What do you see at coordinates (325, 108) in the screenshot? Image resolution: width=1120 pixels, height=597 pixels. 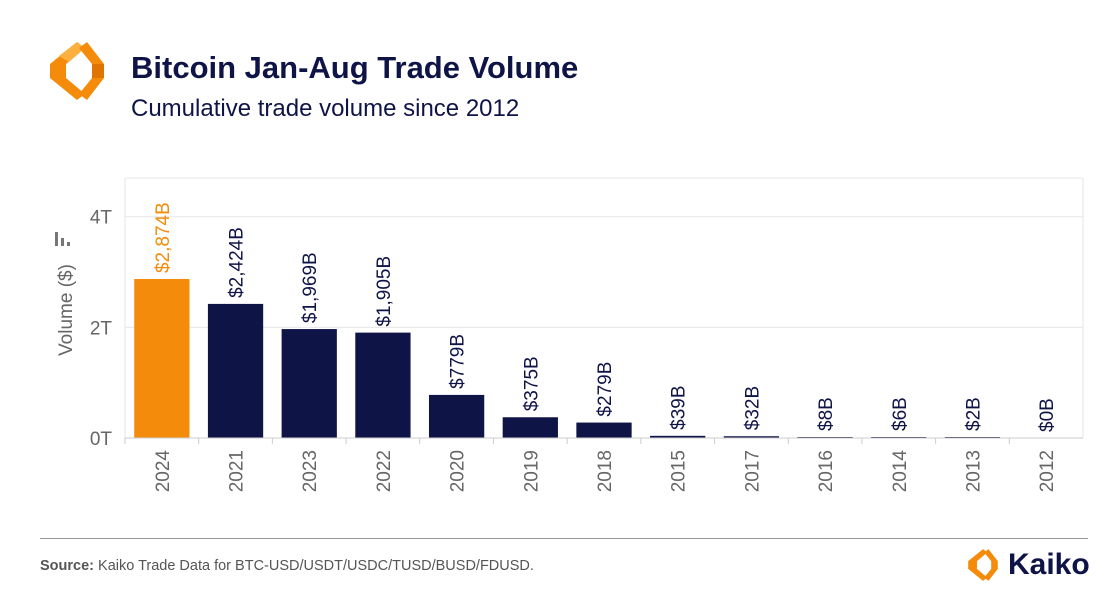 I see `chart-subtitle: Cumulative trade volume since 2012` at bounding box center [325, 108].